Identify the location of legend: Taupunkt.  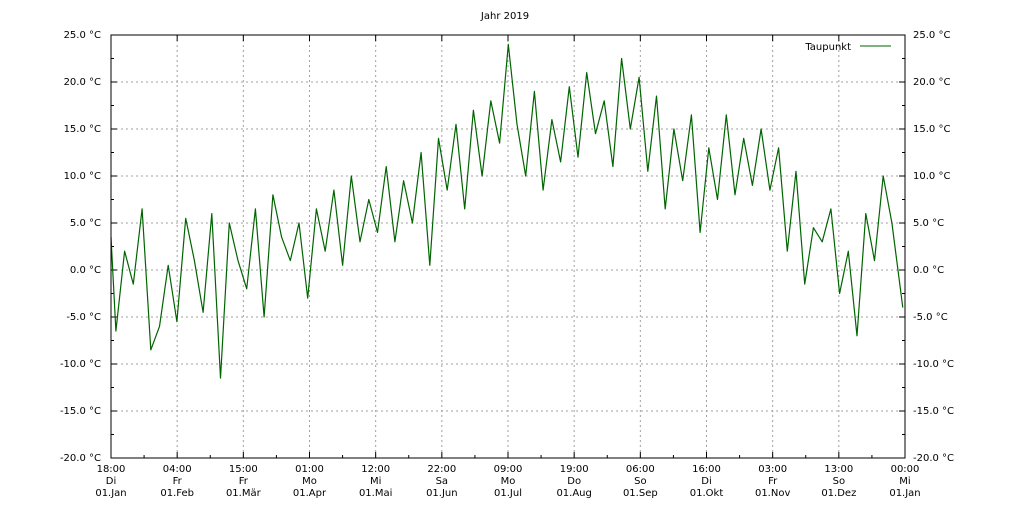
(847, 47).